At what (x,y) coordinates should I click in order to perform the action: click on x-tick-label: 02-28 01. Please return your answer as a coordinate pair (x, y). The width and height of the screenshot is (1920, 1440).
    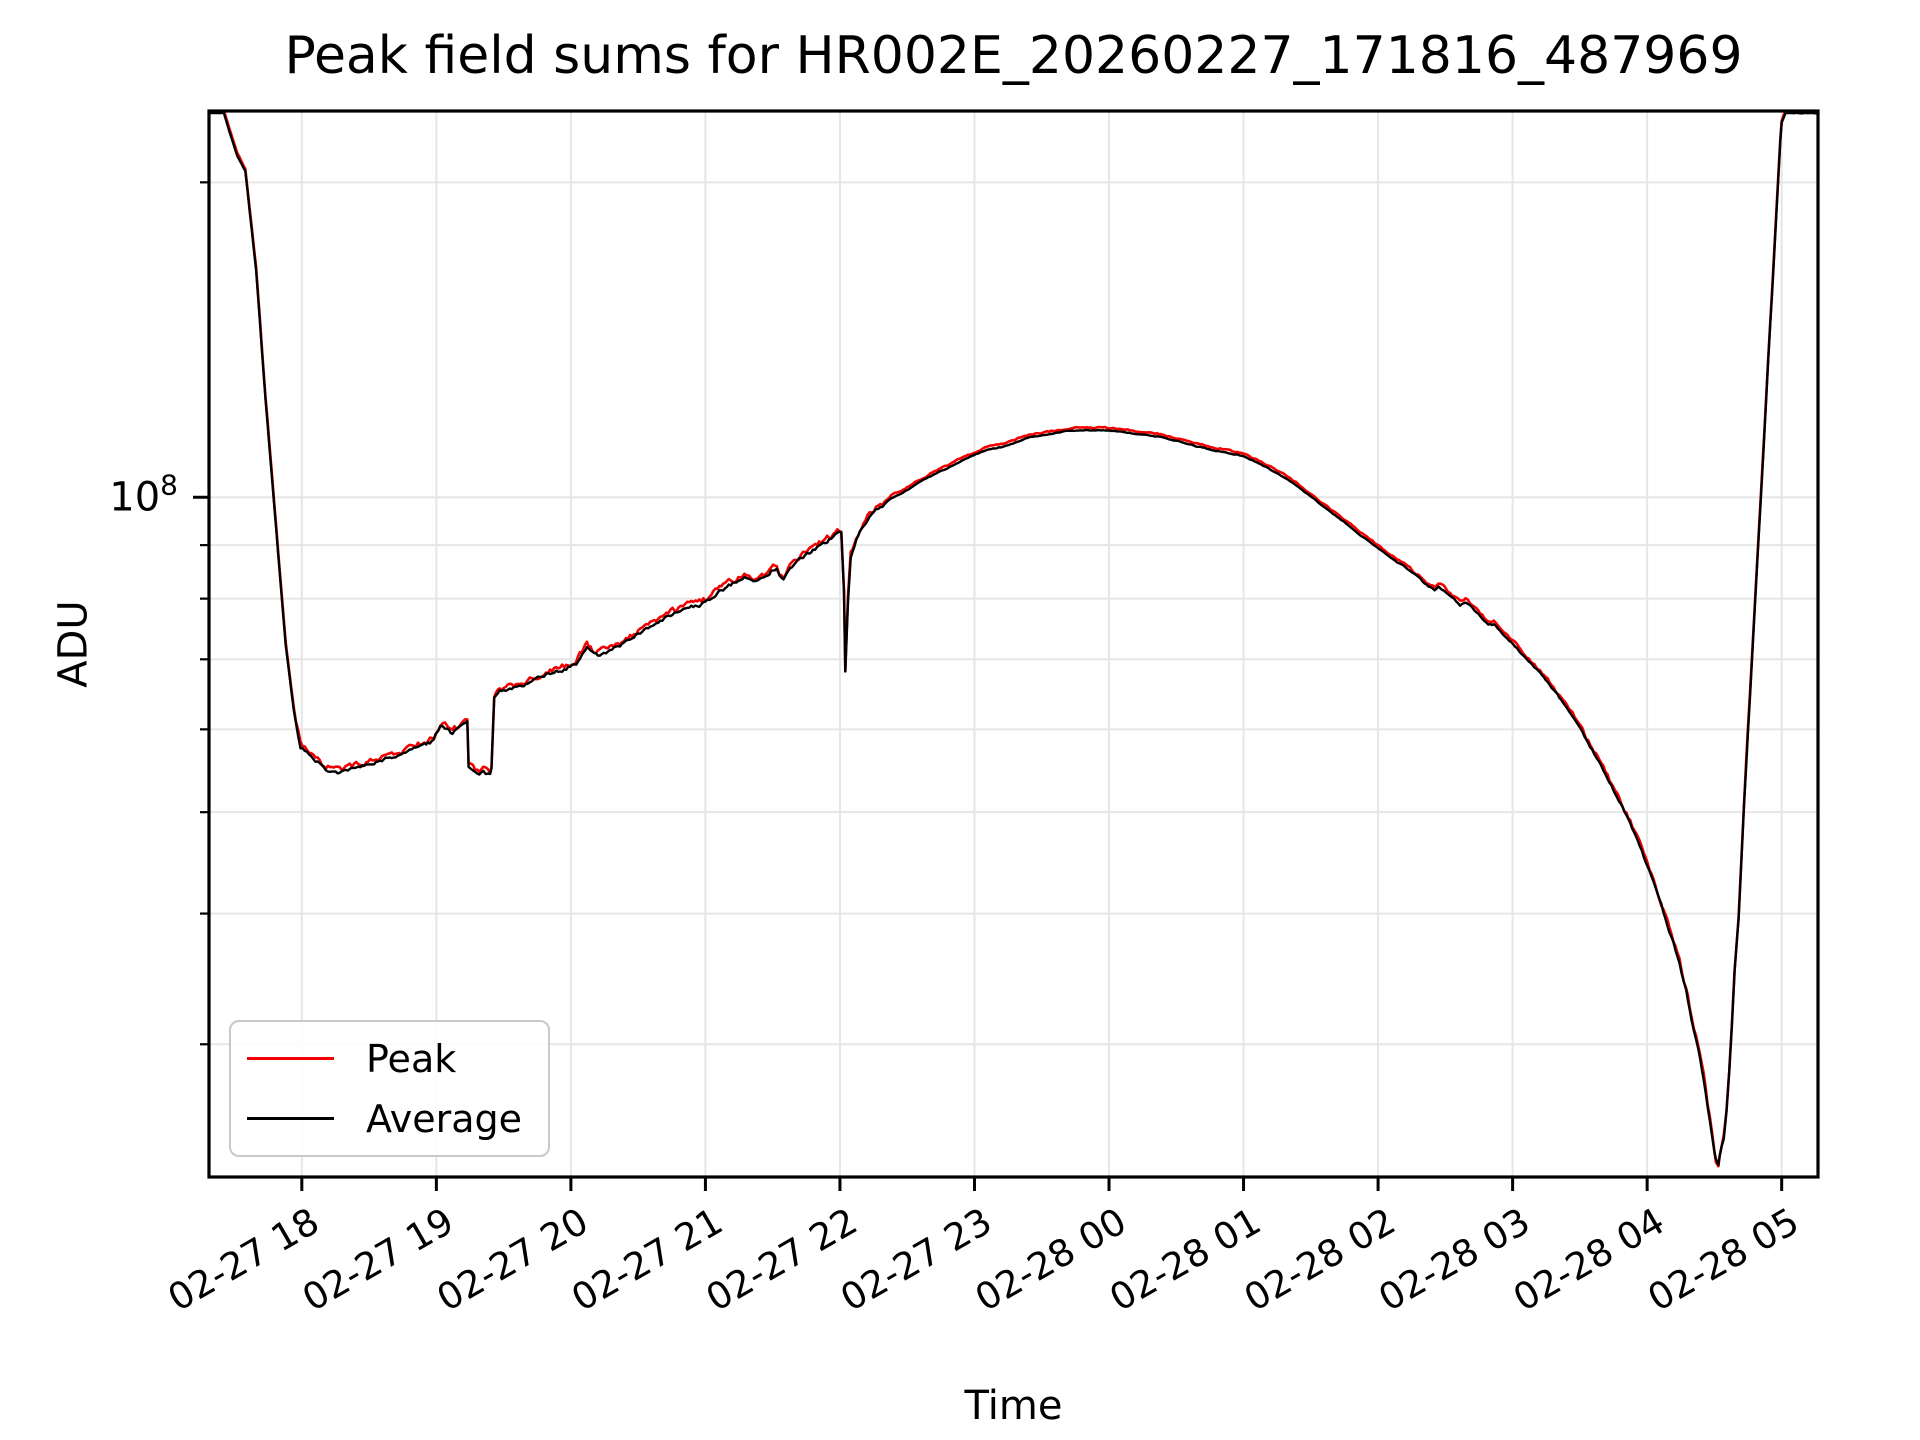
    Looking at the image, I should click on (1185, 1260).